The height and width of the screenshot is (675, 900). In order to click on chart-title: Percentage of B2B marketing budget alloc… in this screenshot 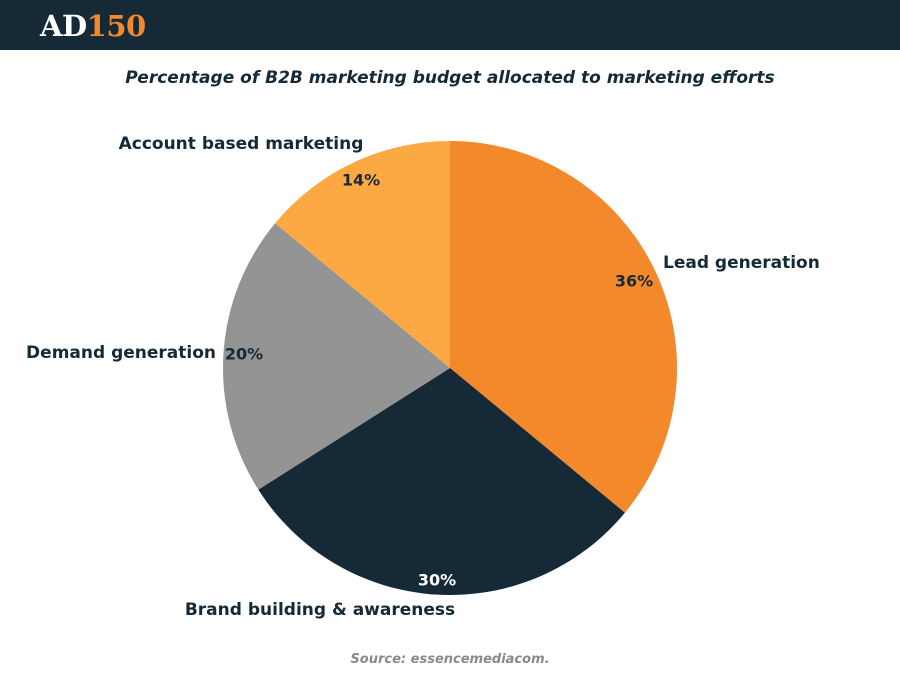, I will do `click(450, 78)`.